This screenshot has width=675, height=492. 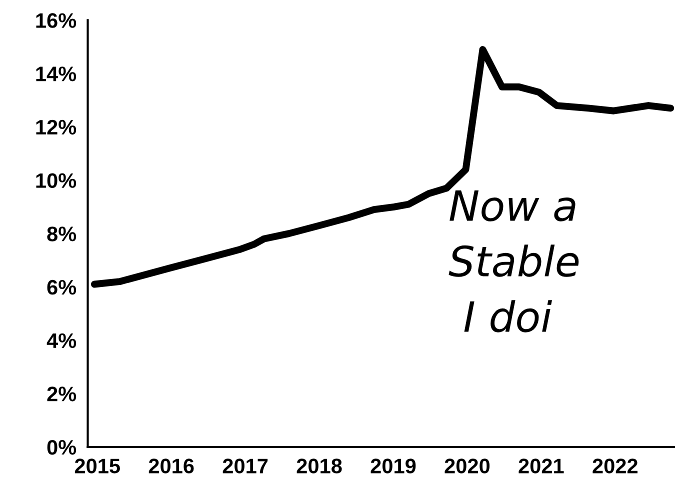 I want to click on y-tick-label: 12%, so click(x=56, y=127).